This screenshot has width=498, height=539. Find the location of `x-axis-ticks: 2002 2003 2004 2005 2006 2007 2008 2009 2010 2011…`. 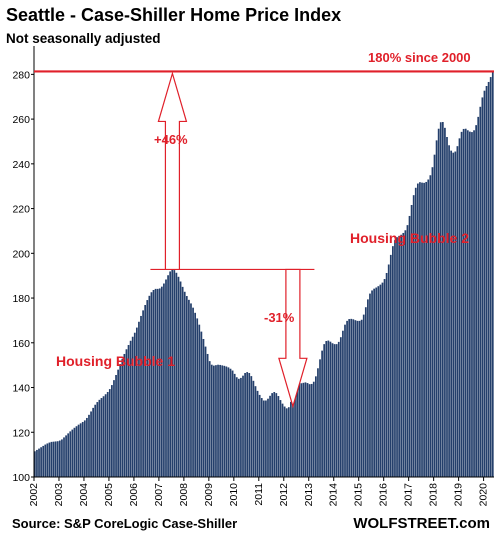

x-axis-ticks: 2002 2003 2004 2005 2006 2007 2008 2009 2010 2011… is located at coordinates (259, 491).